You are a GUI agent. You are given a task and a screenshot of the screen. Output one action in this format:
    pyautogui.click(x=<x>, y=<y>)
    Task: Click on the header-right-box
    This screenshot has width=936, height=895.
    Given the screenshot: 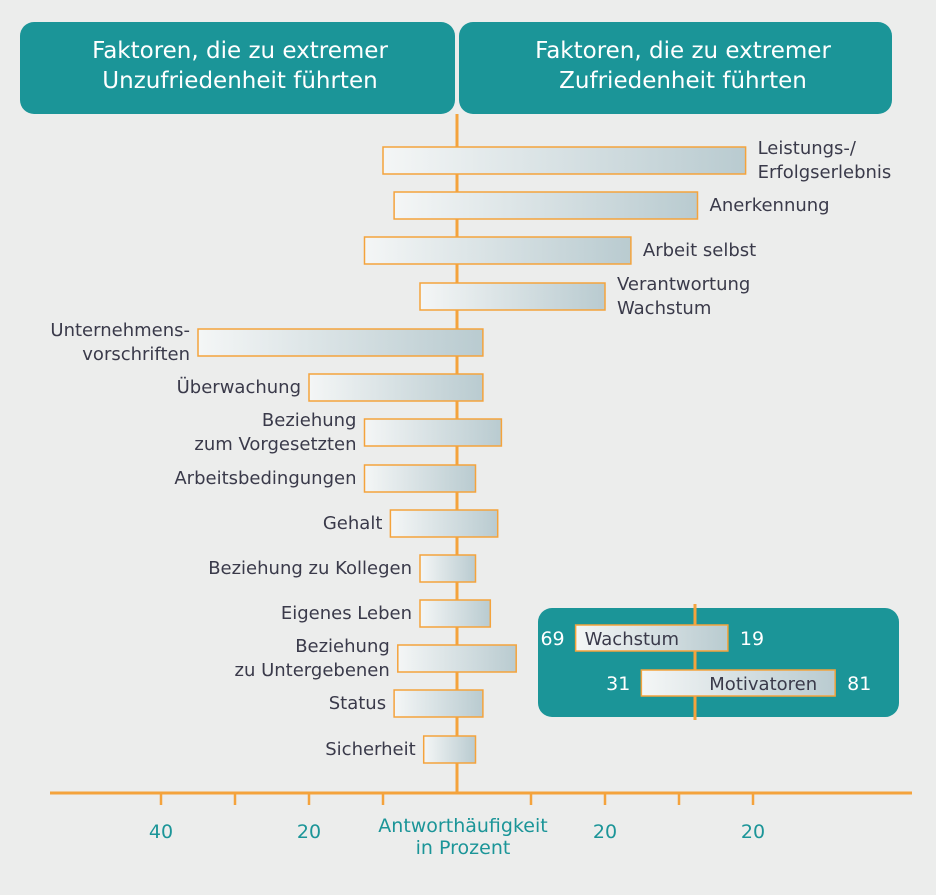 What is the action you would take?
    pyautogui.click(x=675, y=68)
    